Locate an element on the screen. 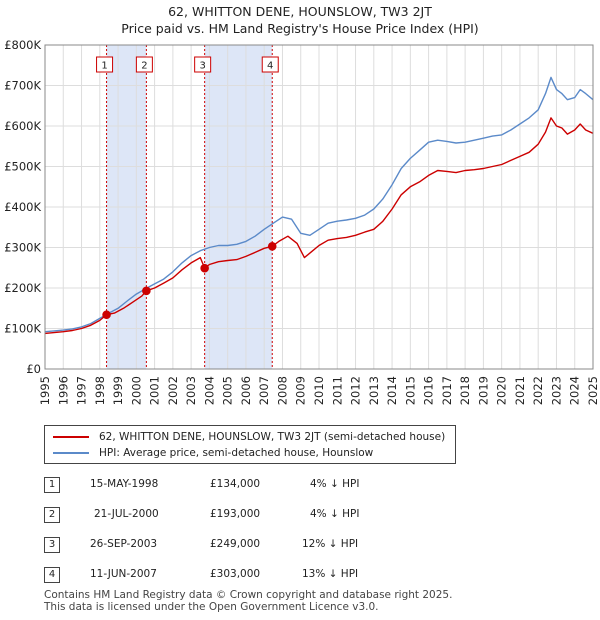  x-tick-label: 1999 is located at coordinates (118, 390).